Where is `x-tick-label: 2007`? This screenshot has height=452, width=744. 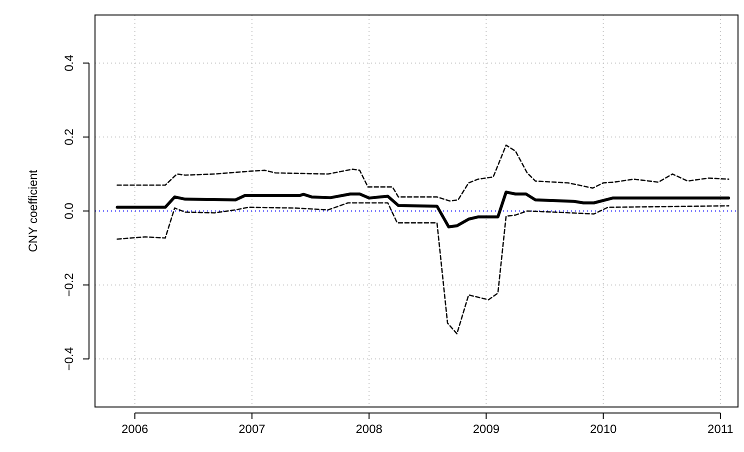
x-tick-label: 2007 is located at coordinates (252, 429).